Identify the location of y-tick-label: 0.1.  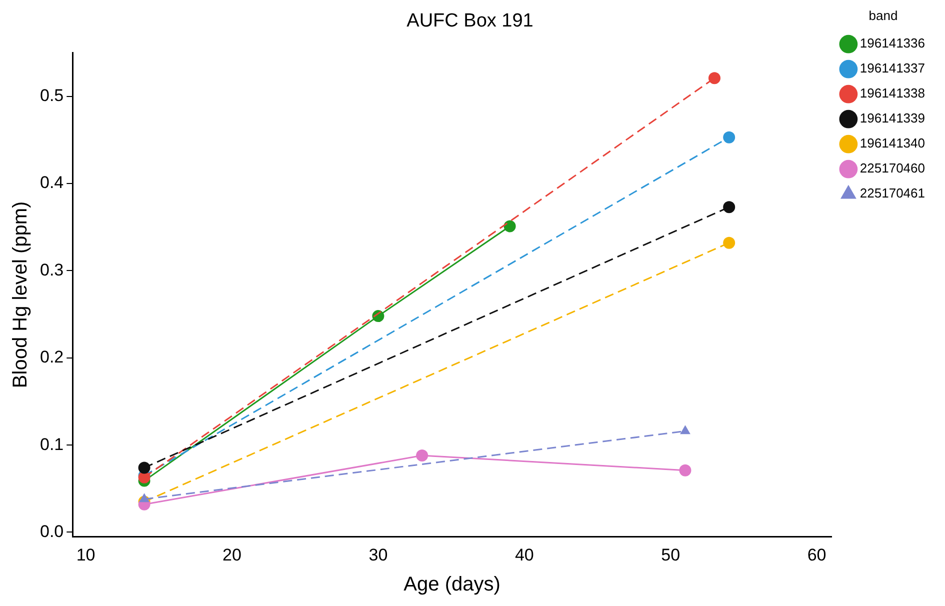
(52, 444).